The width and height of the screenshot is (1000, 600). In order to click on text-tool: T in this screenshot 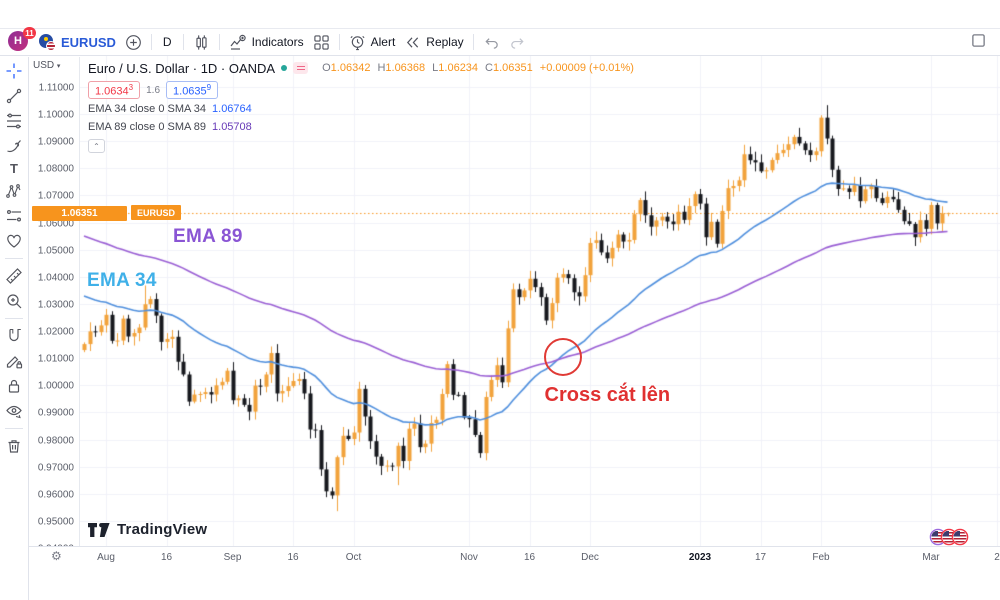, I will do `click(14, 168)`.